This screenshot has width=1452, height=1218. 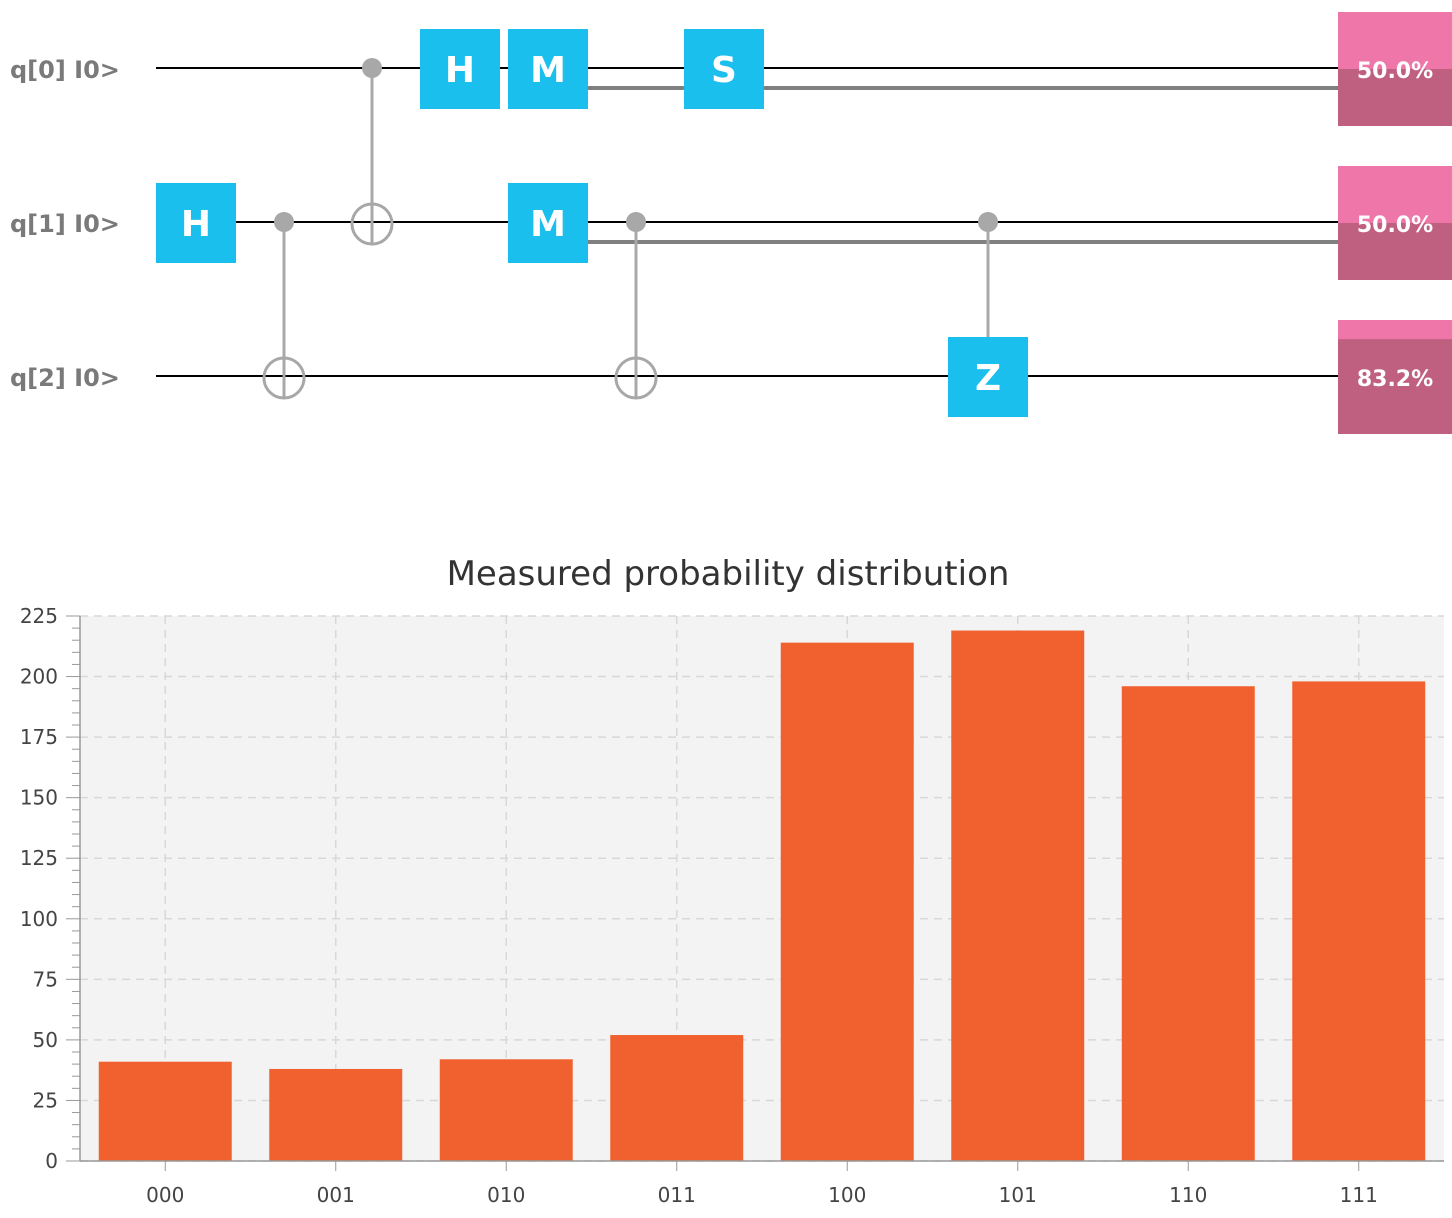 I want to click on probability-indicator-q1: 50.0%, so click(x=1395, y=223).